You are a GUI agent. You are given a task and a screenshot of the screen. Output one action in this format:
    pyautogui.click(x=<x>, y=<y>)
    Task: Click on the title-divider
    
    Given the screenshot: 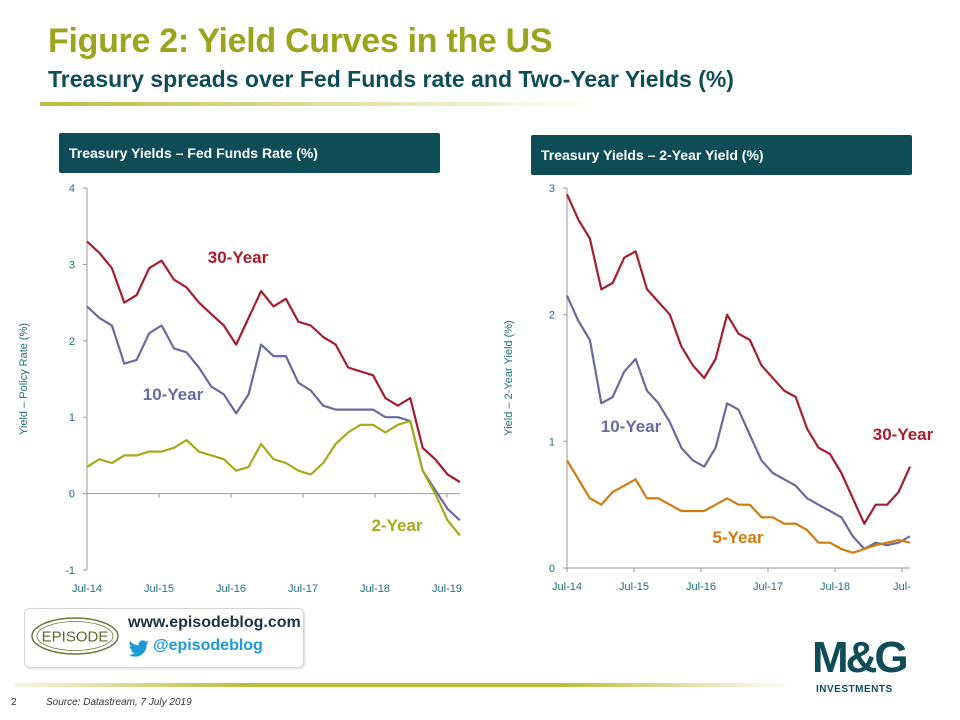 What is the action you would take?
    pyautogui.click(x=320, y=104)
    